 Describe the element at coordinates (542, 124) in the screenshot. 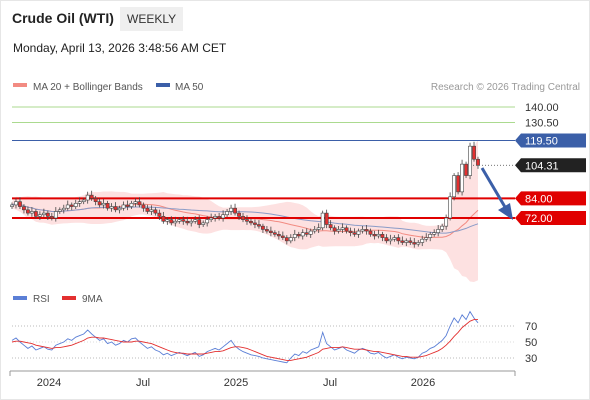

I see `level-label-1: 130.50` at that location.